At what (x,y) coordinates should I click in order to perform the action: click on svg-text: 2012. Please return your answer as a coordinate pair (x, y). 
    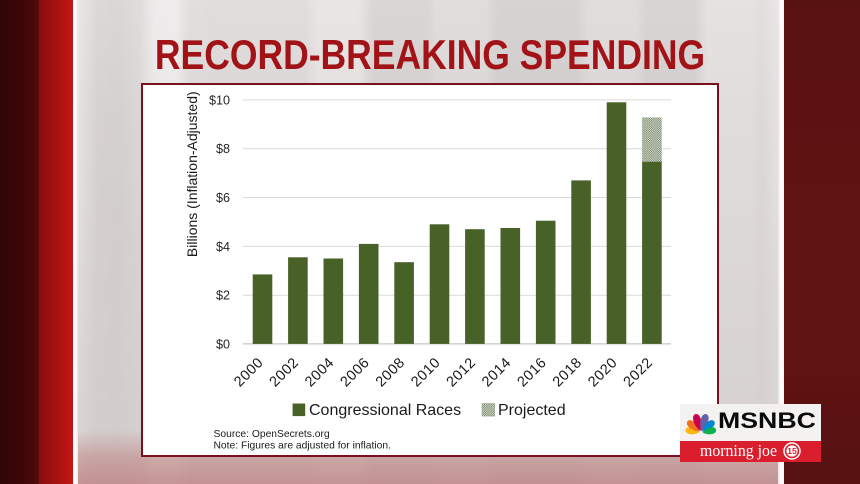
    Looking at the image, I should click on (461, 373).